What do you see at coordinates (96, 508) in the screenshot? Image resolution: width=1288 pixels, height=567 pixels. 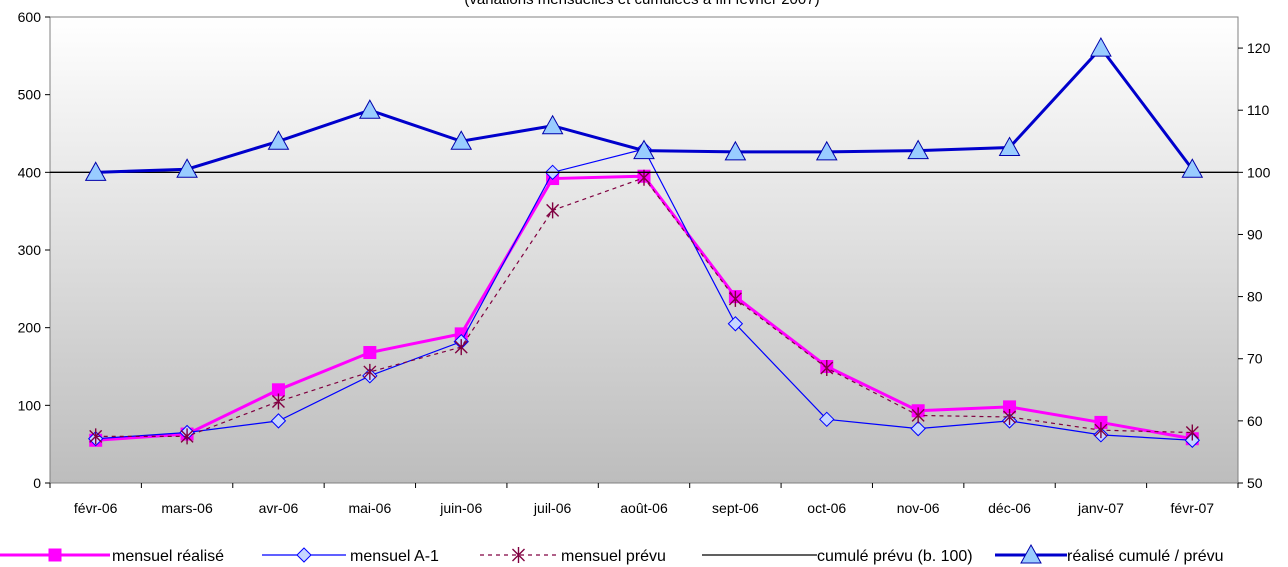 I see `x-tick-label: févr-06` at bounding box center [96, 508].